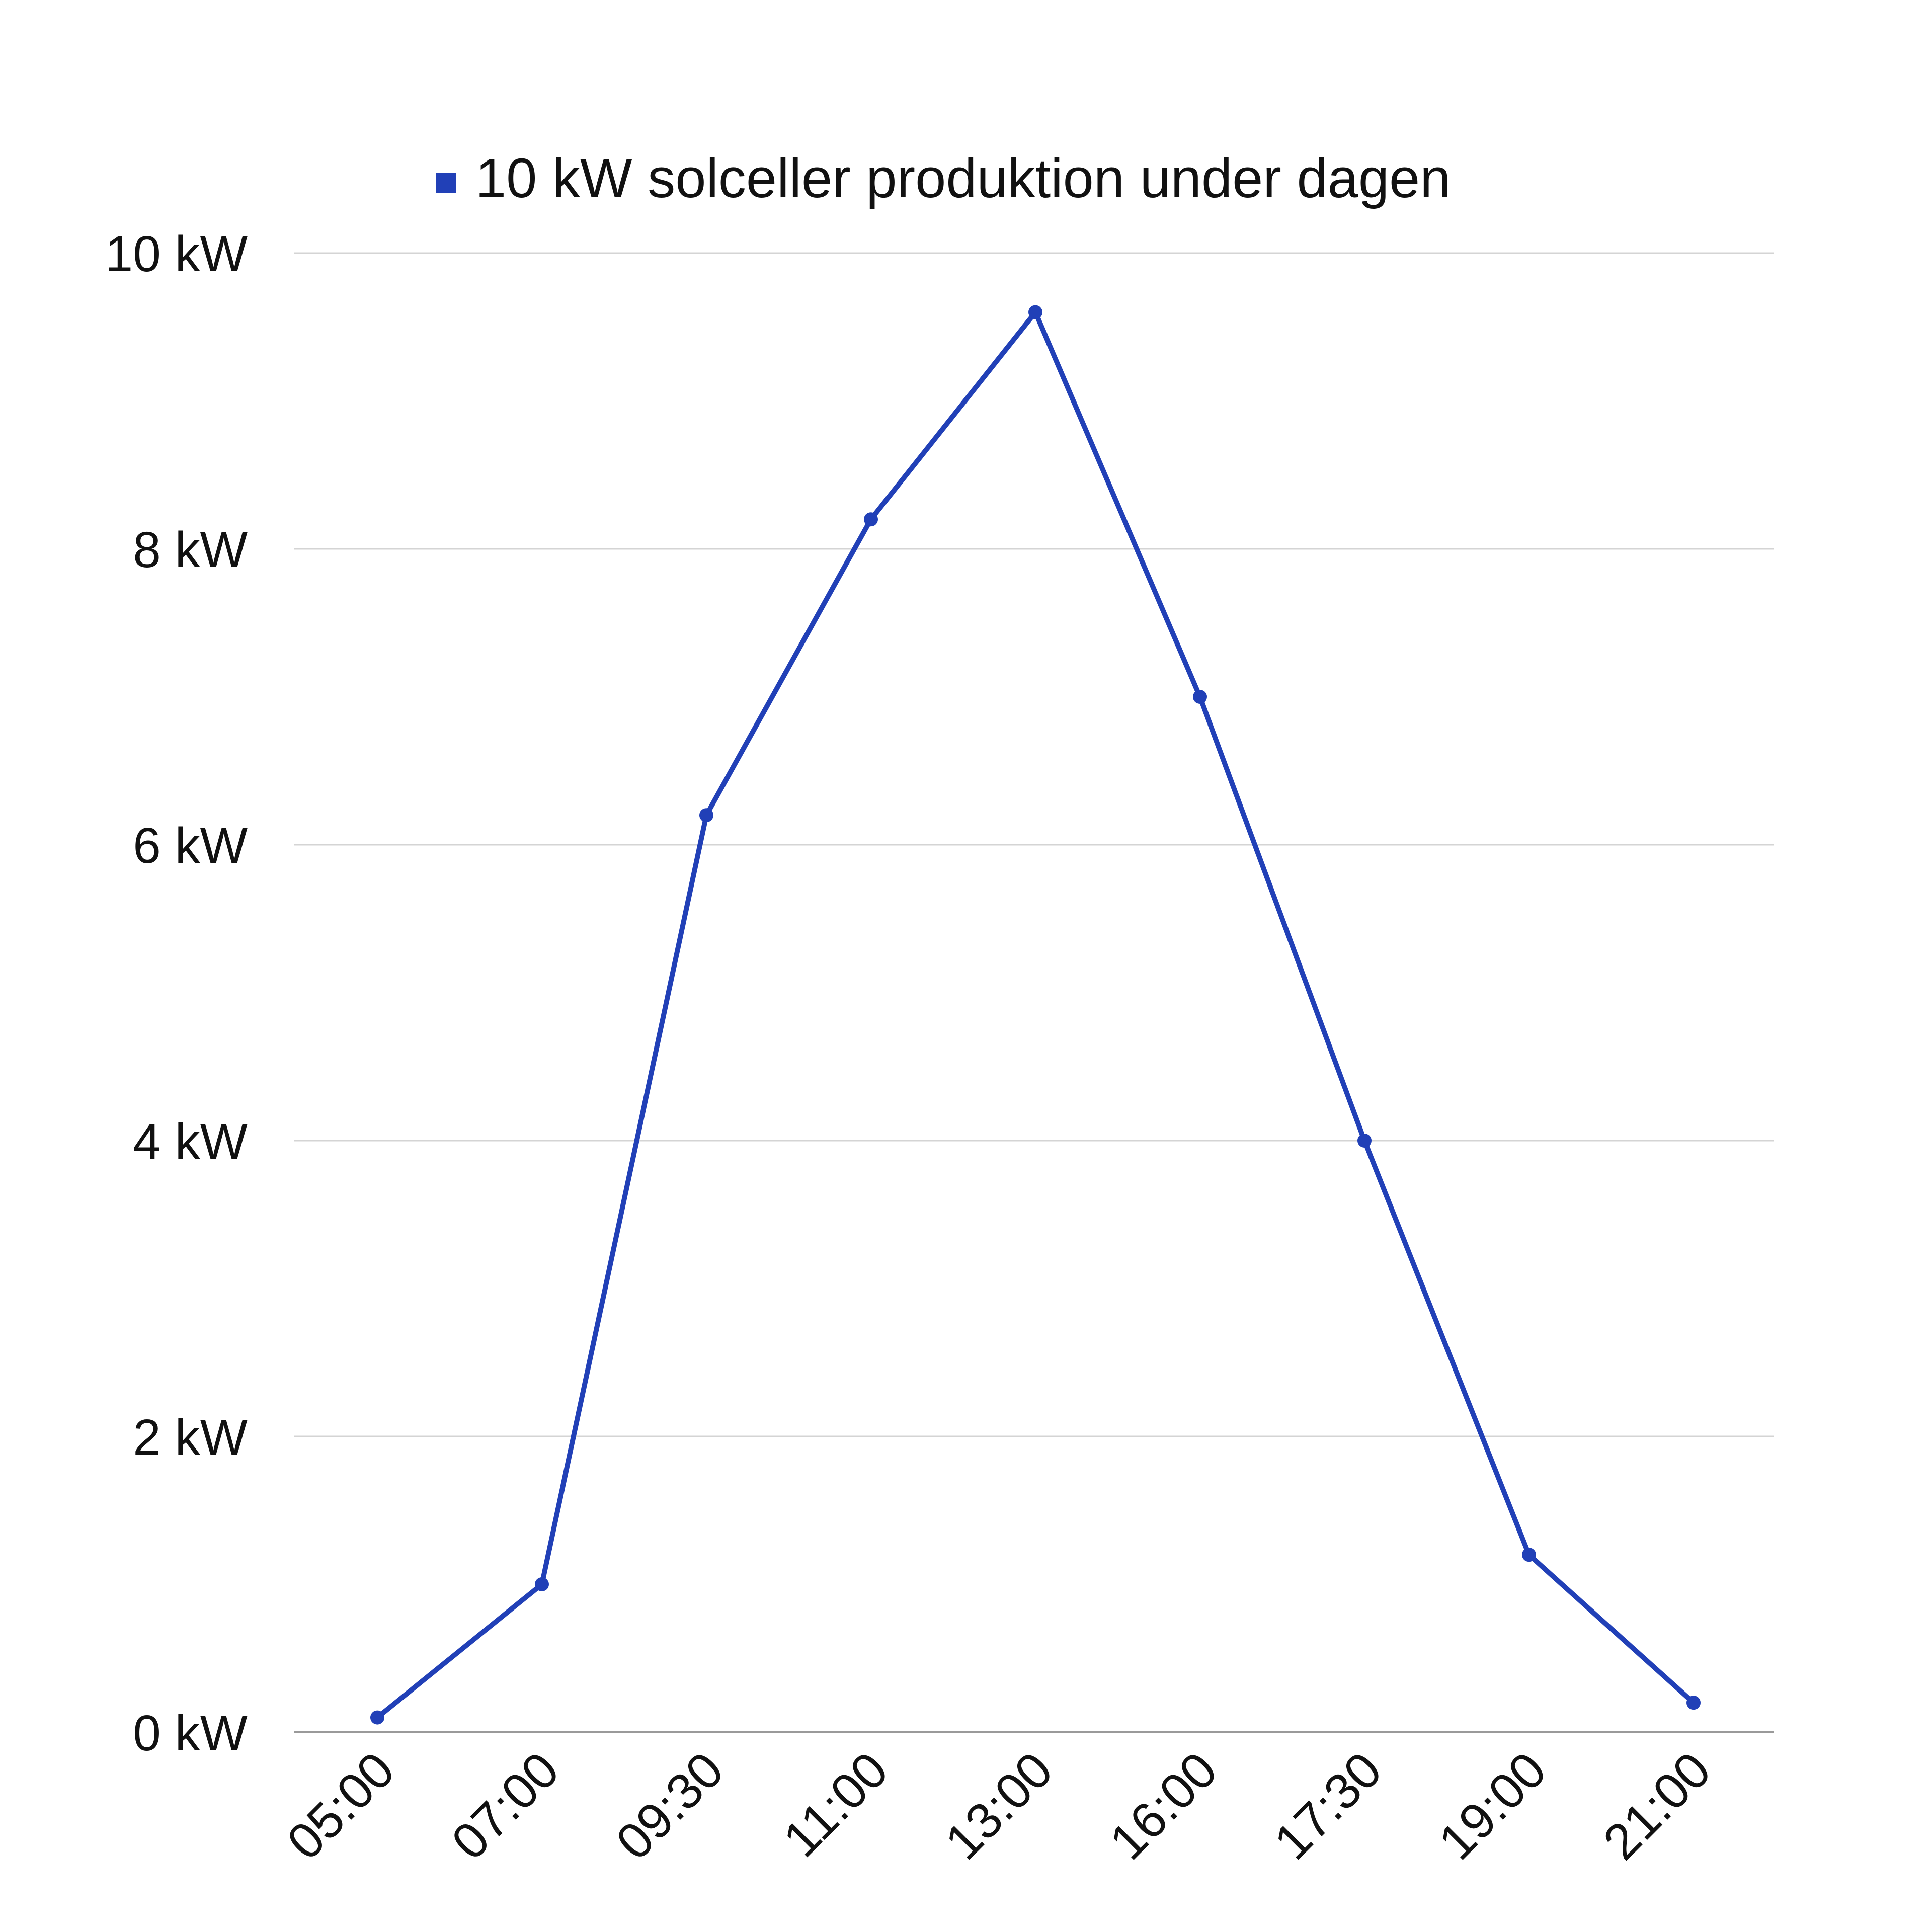 The width and height of the screenshot is (1932, 1932). What do you see at coordinates (190, 1437) in the screenshot?
I see `y-tick-label: 2 kW` at bounding box center [190, 1437].